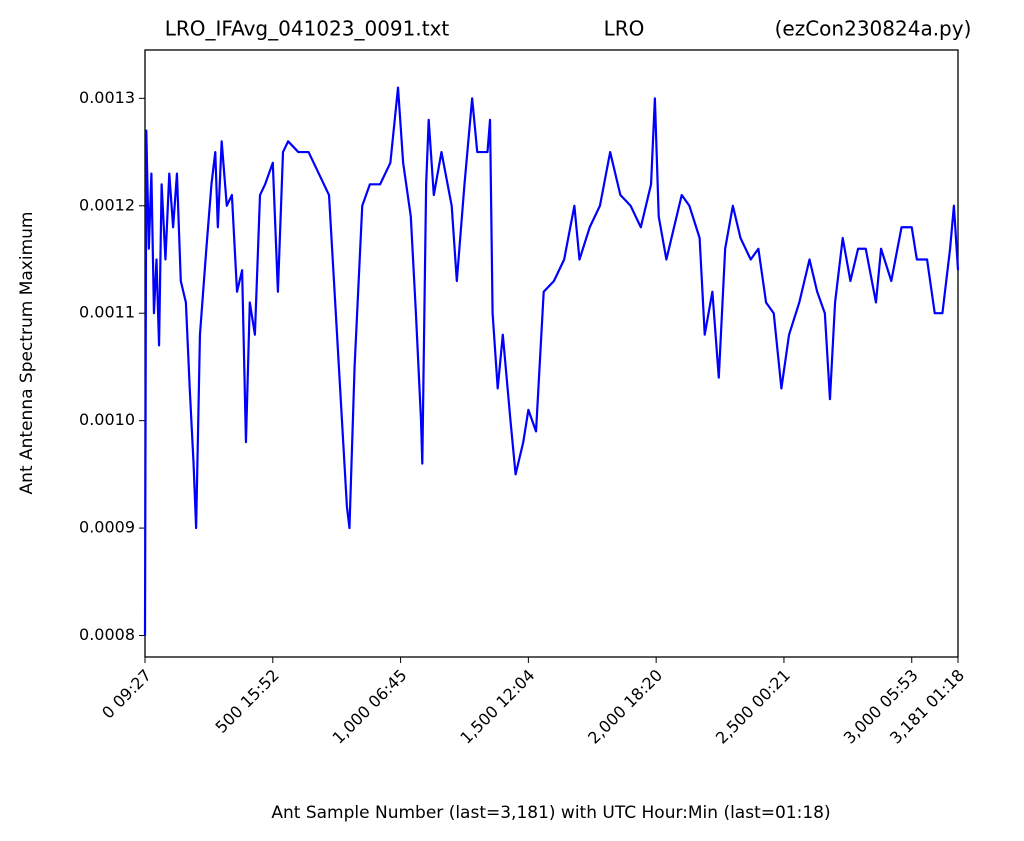 The image size is (1024, 841). What do you see at coordinates (307, 29) in the screenshot?
I see `chart-title: LRO_IFAvg_041023_0091.txt` at bounding box center [307, 29].